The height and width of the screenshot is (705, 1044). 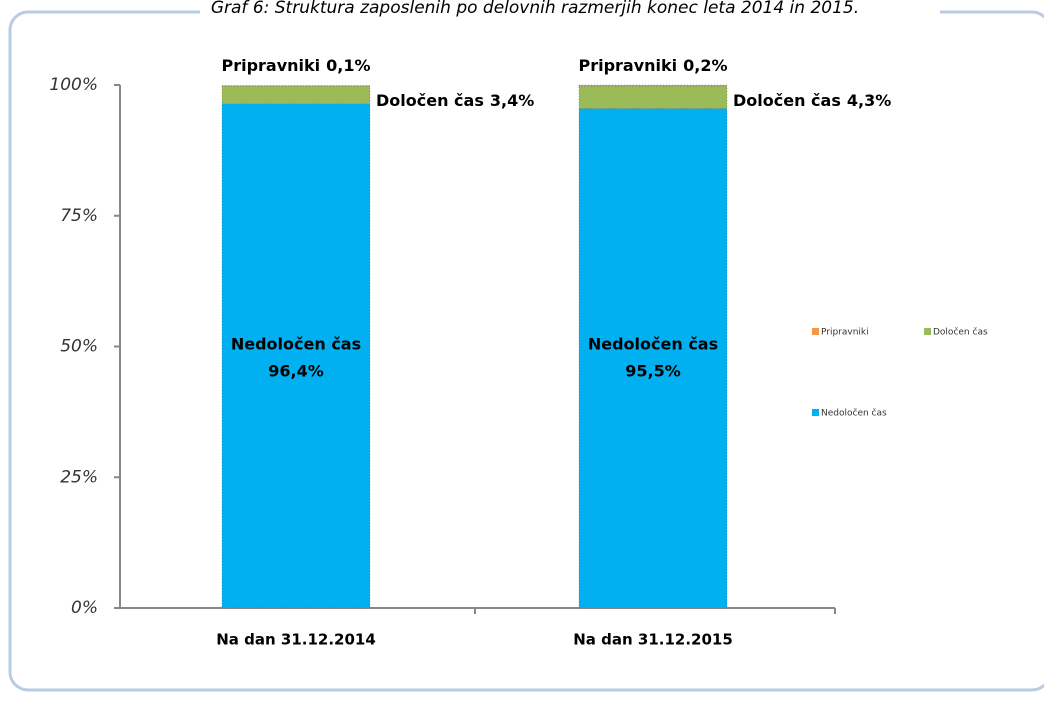 What do you see at coordinates (296, 640) in the screenshot?
I see `x-tick-label: Na dan 31.12.2014` at bounding box center [296, 640].